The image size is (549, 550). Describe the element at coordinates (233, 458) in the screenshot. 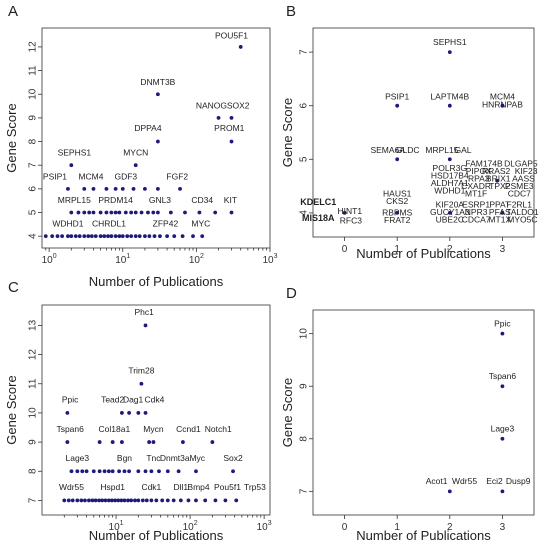

I see `point-label: Sox2` at that location.